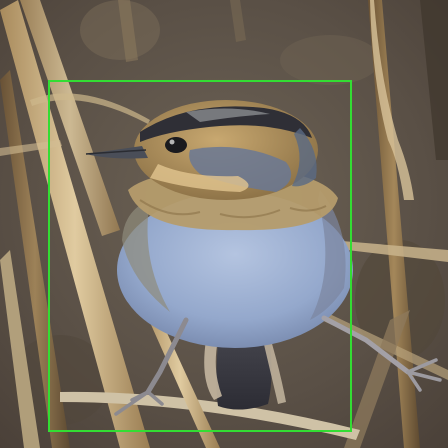  What do you see at coordinates (116, 152) in the screenshot?
I see `bird-beak-line` at bounding box center [116, 152].